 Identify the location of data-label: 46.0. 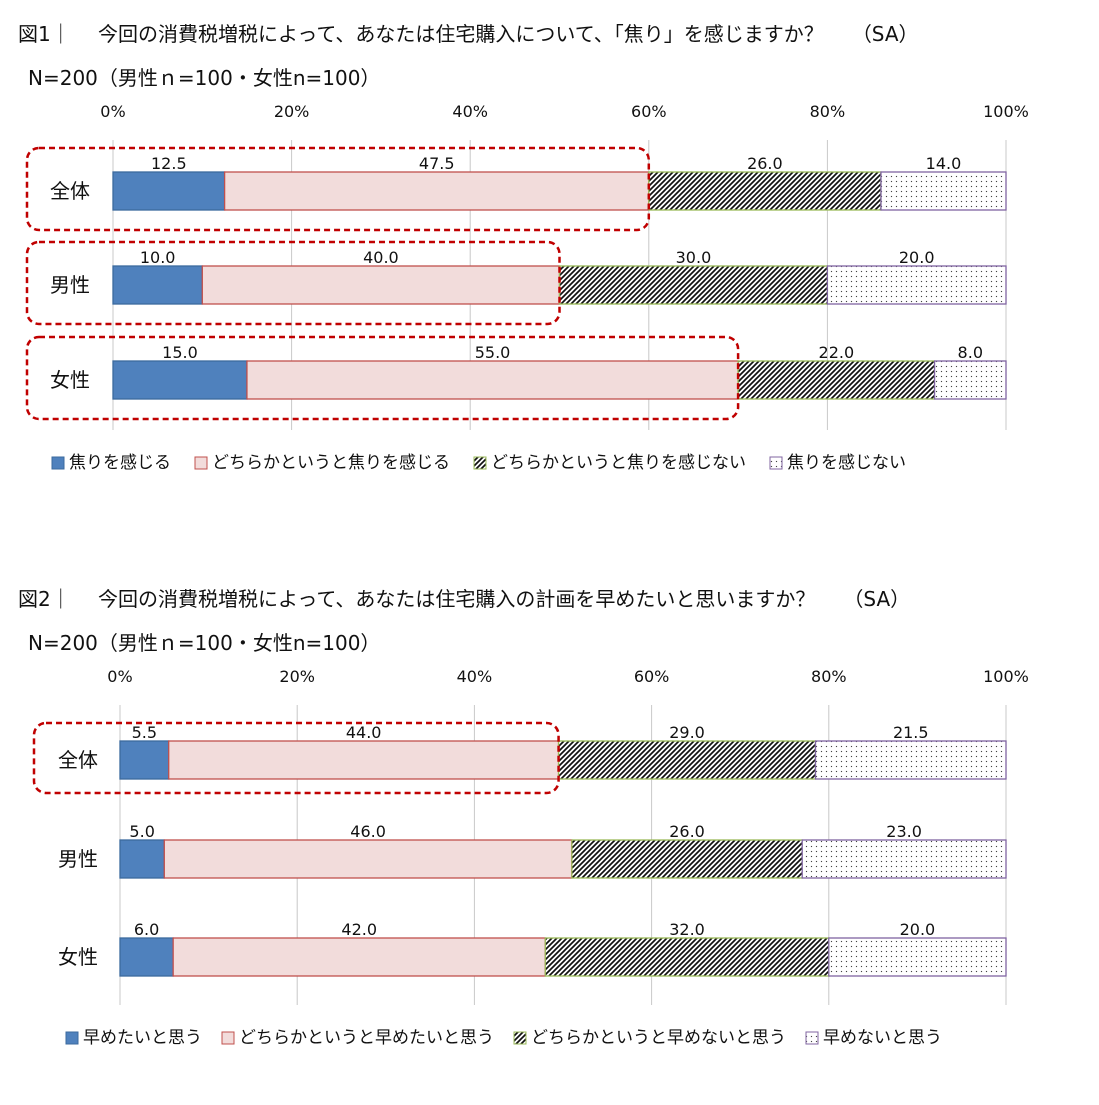
(368, 831).